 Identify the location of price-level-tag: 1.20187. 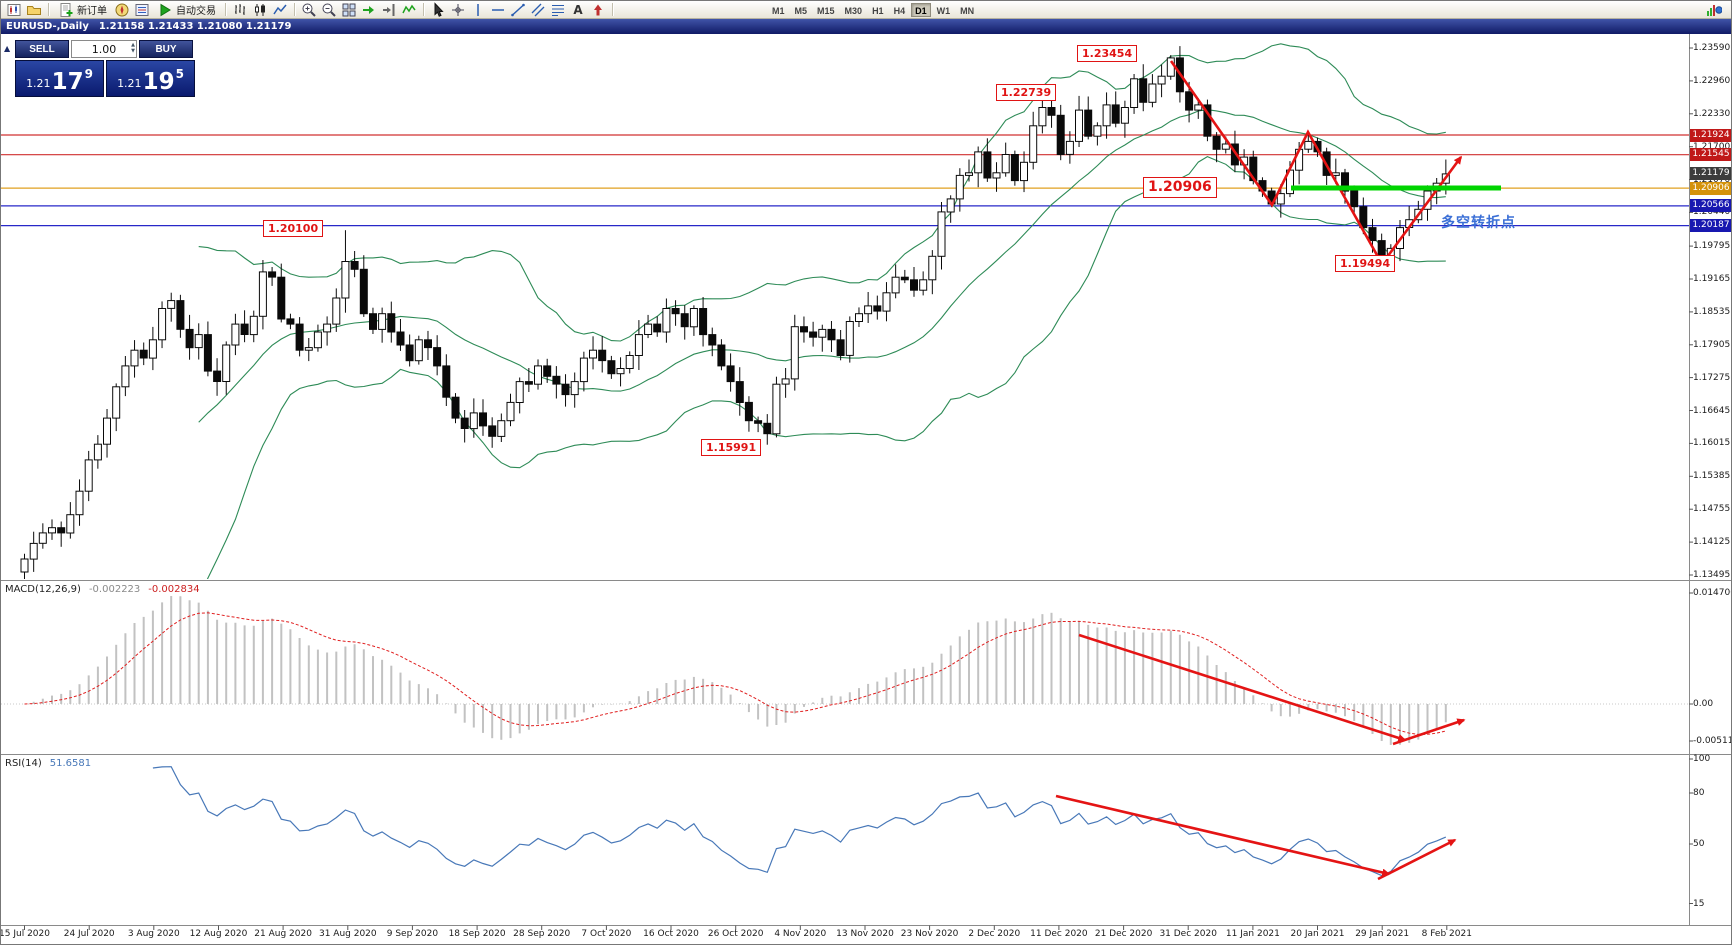
(1710, 226).